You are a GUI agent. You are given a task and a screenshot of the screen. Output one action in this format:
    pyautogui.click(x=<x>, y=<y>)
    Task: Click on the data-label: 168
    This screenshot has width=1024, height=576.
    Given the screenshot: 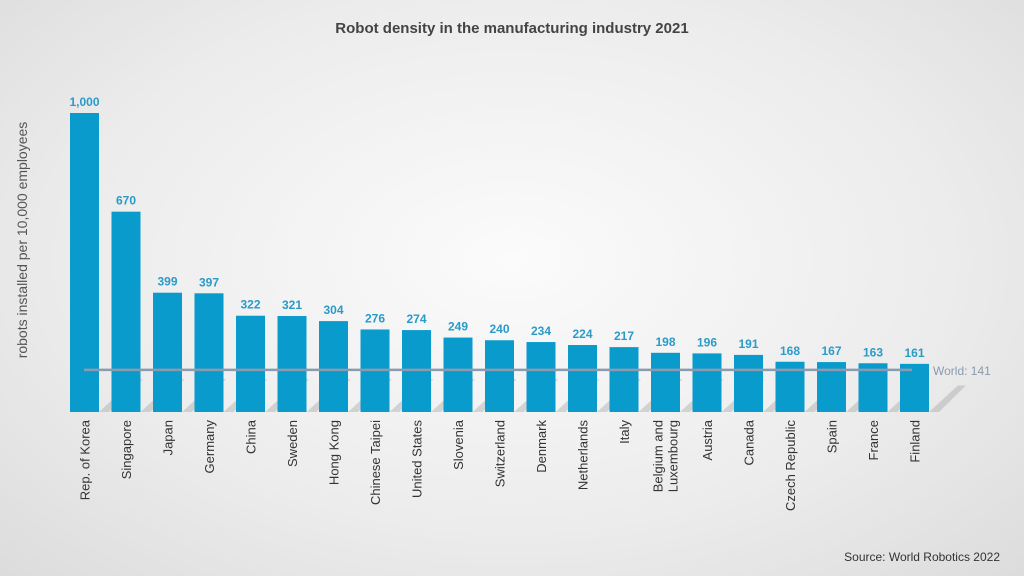 What is the action you would take?
    pyautogui.click(x=790, y=351)
    